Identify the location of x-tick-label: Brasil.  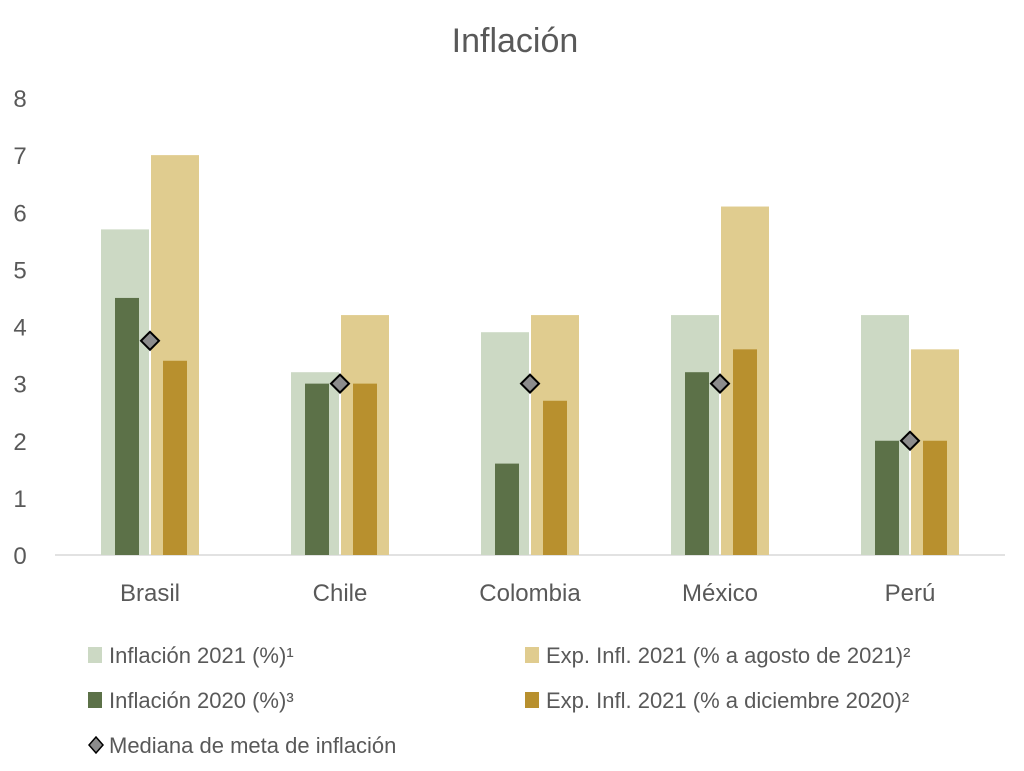
(150, 593).